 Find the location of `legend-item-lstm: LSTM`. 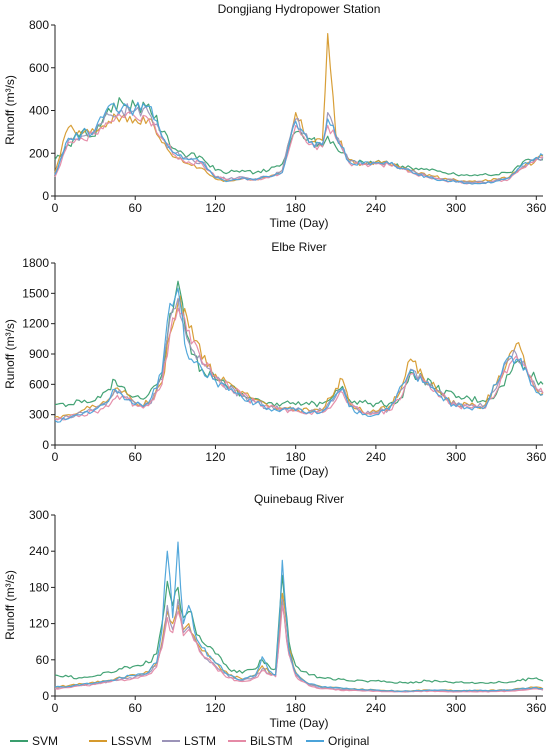

legend-item-lstm: LSTM is located at coordinates (189, 741).